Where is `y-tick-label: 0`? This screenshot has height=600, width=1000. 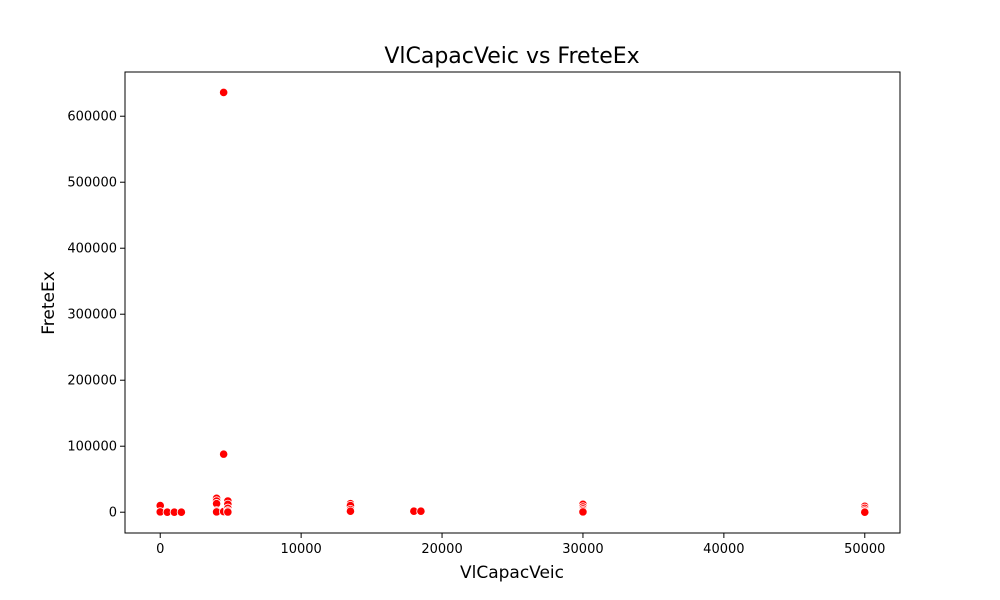
y-tick-label: 0 is located at coordinates (113, 513).